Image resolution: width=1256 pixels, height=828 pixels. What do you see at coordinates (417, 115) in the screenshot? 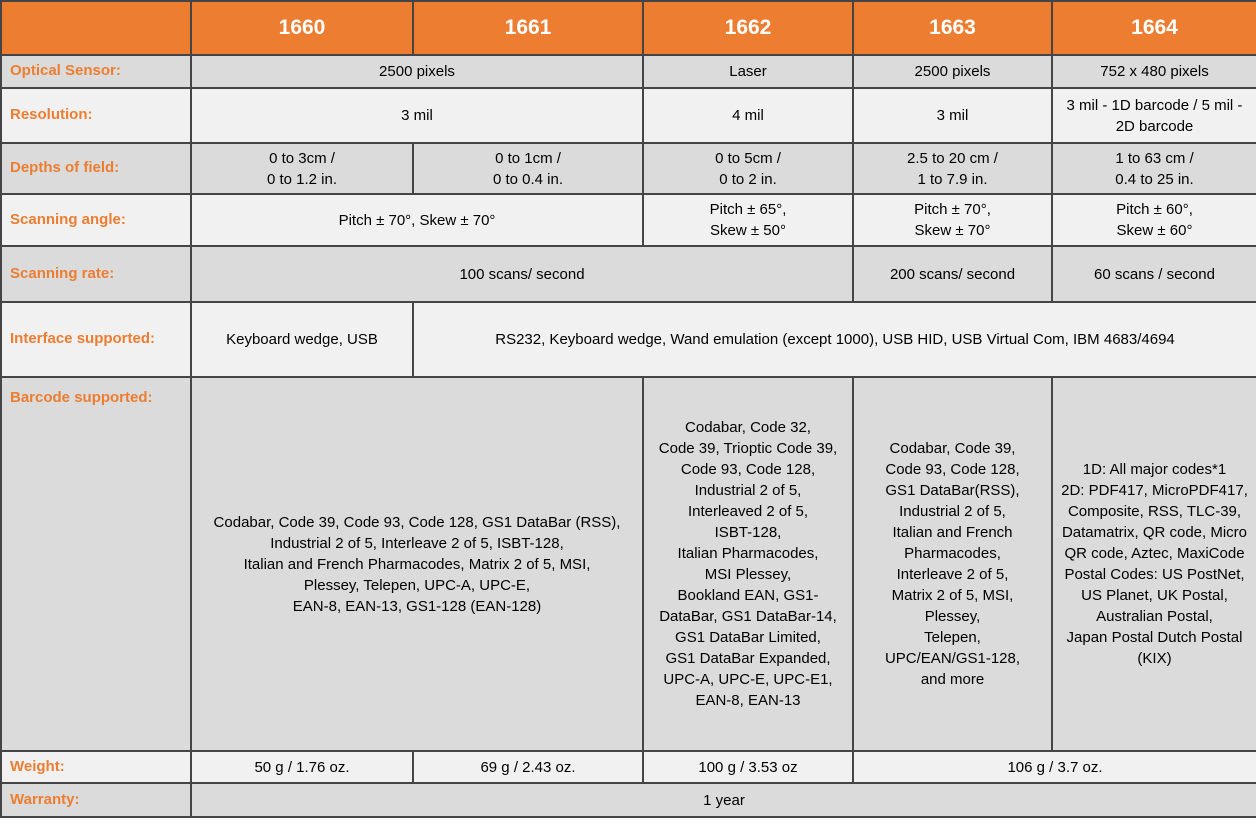
I see `cell-resolution-1660-1661: 3 mil` at bounding box center [417, 115].